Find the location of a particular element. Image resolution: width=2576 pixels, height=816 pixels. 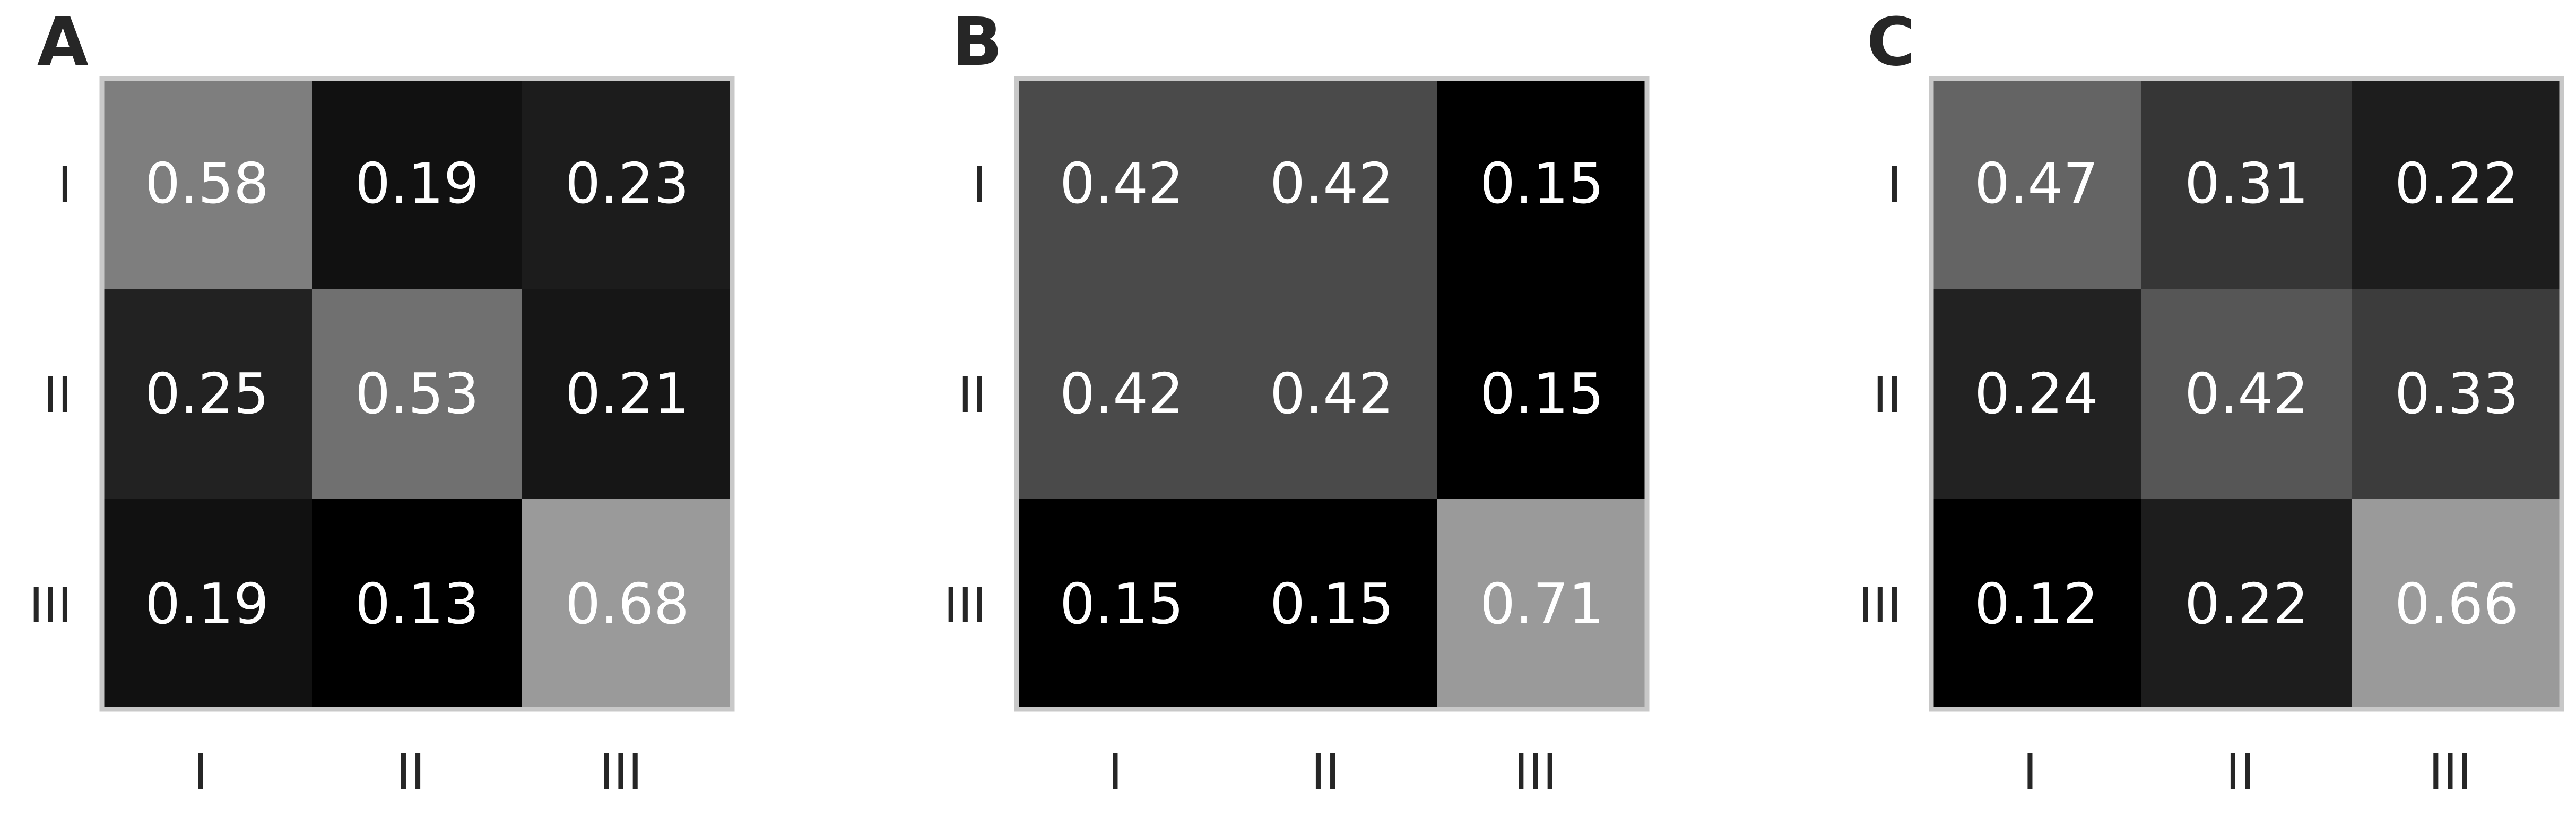

cell-value-C-3-1: 0.12 is located at coordinates (2036, 604).